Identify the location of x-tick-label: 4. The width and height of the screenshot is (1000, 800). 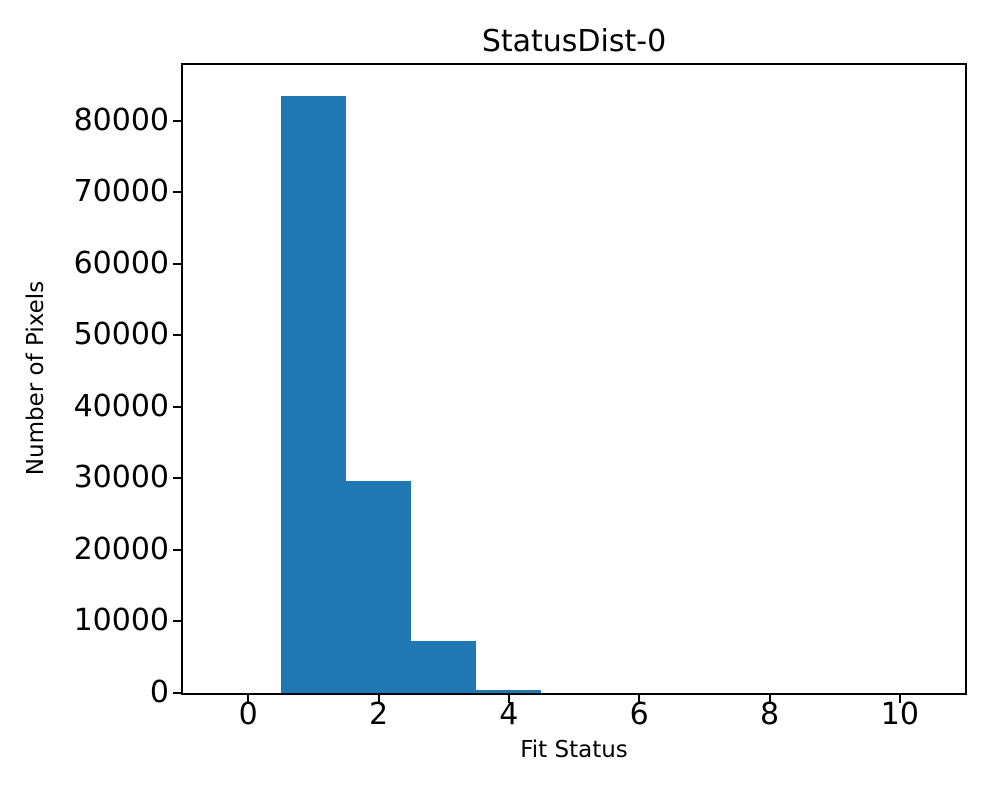
(509, 714).